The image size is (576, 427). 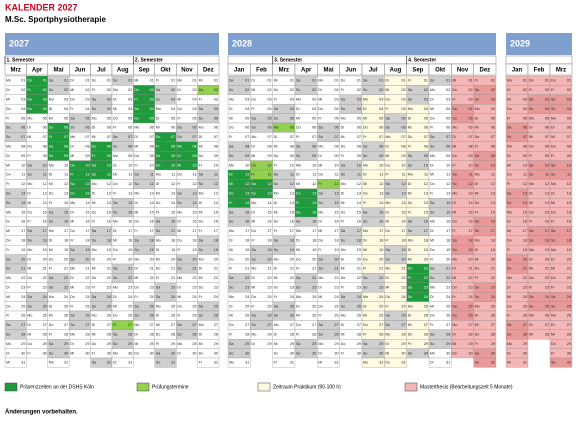 I want to click on day-cell, so click(x=15, y=362).